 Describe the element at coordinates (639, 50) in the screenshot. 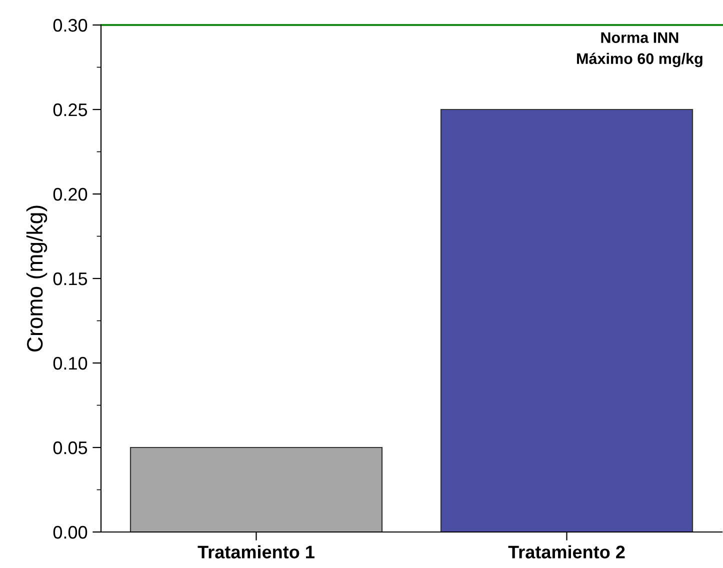

I see `ref-line-label: Norma INN Máximo 60 mg/kg` at that location.